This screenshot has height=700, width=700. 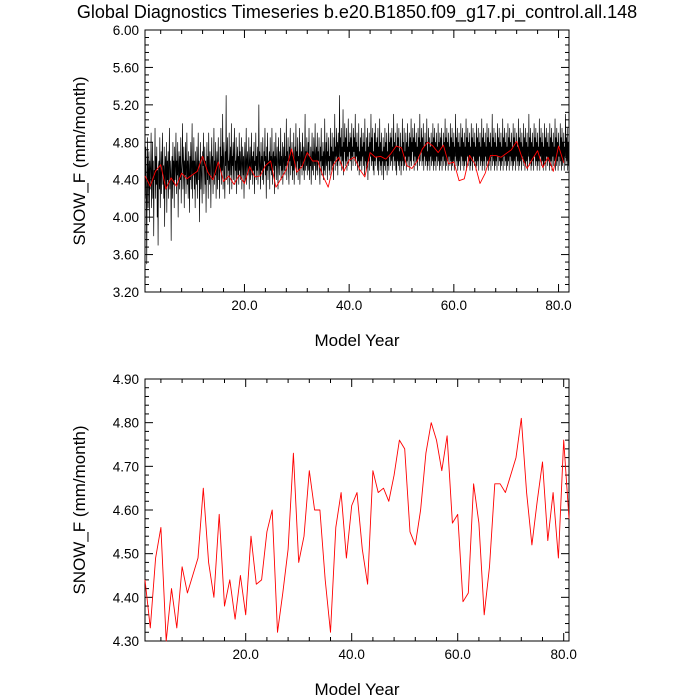 I want to click on monthly-series-line, so click(x=357, y=180).